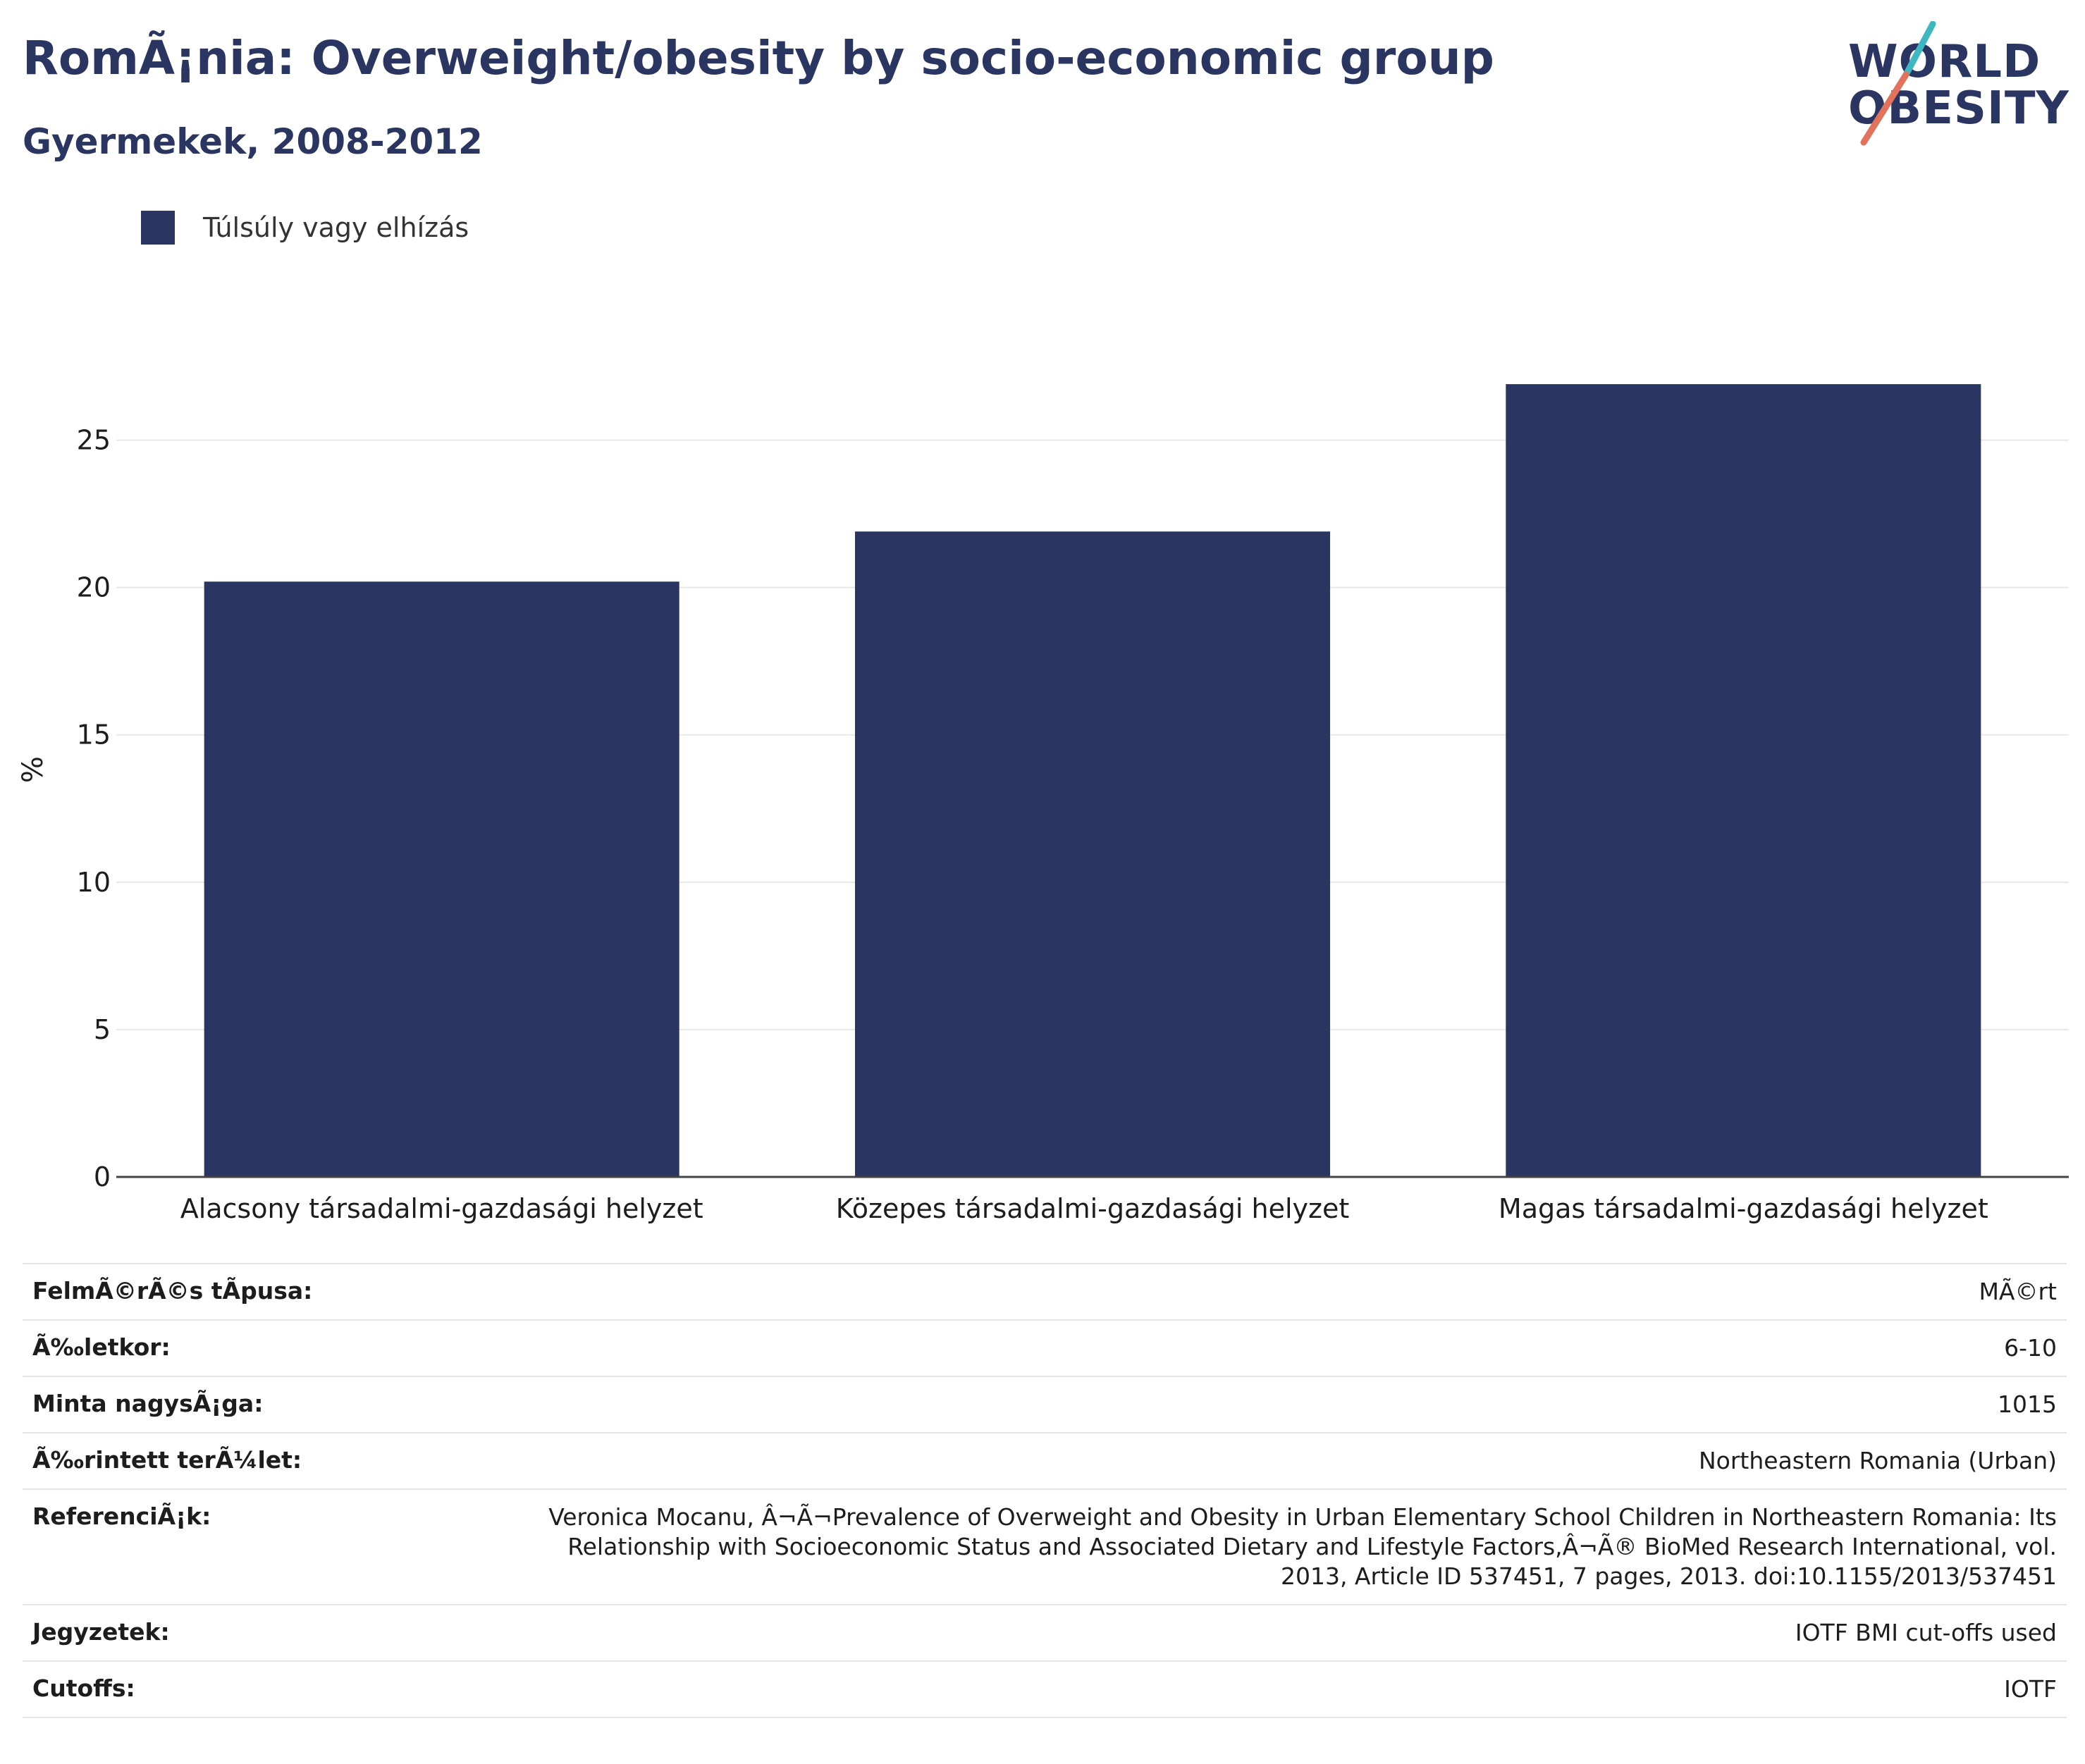 The image size is (2085, 1764). I want to click on details-value: MÃ©rt, so click(1301, 1291).